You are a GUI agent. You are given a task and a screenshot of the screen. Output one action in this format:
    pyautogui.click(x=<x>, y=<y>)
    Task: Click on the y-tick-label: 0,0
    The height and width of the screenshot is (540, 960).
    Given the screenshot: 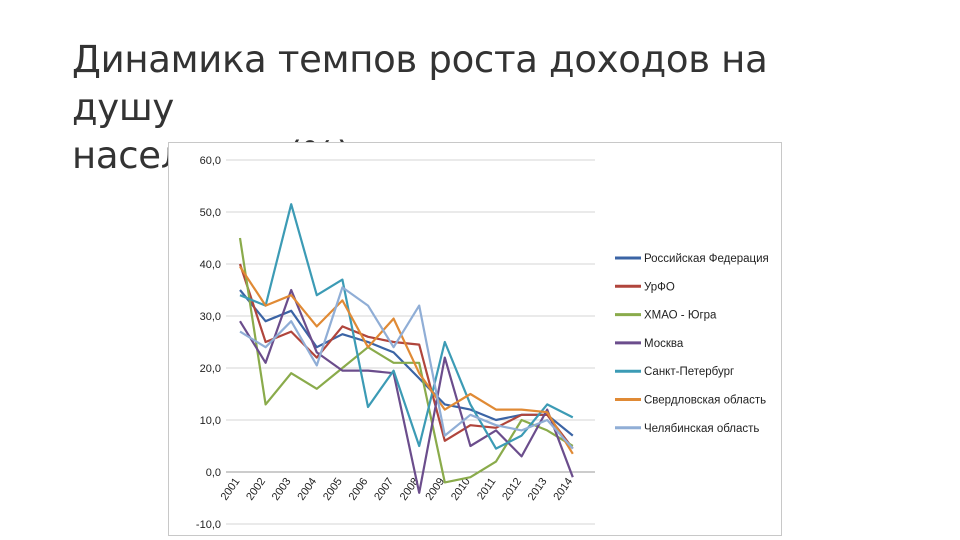 What is the action you would take?
    pyautogui.click(x=213, y=473)
    